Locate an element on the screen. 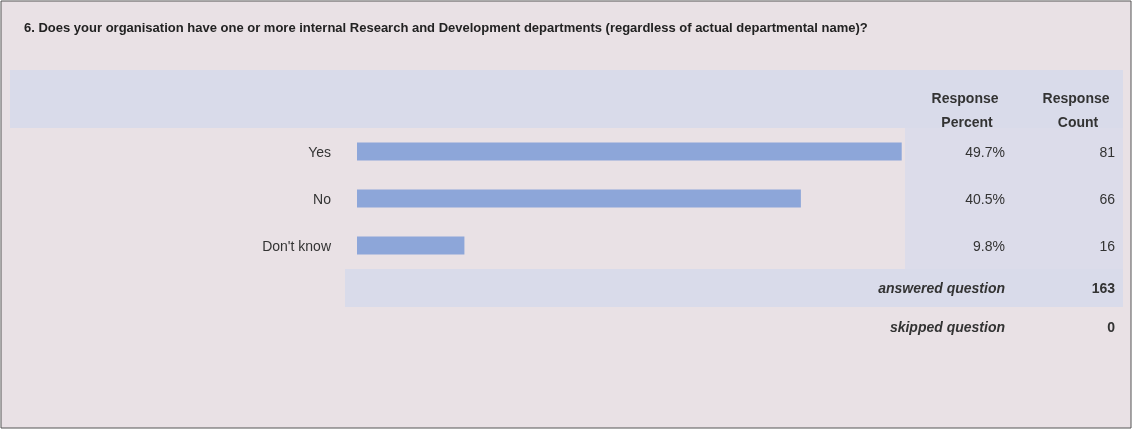 The height and width of the screenshot is (432, 1133). text: 16 is located at coordinates (1107, 245).